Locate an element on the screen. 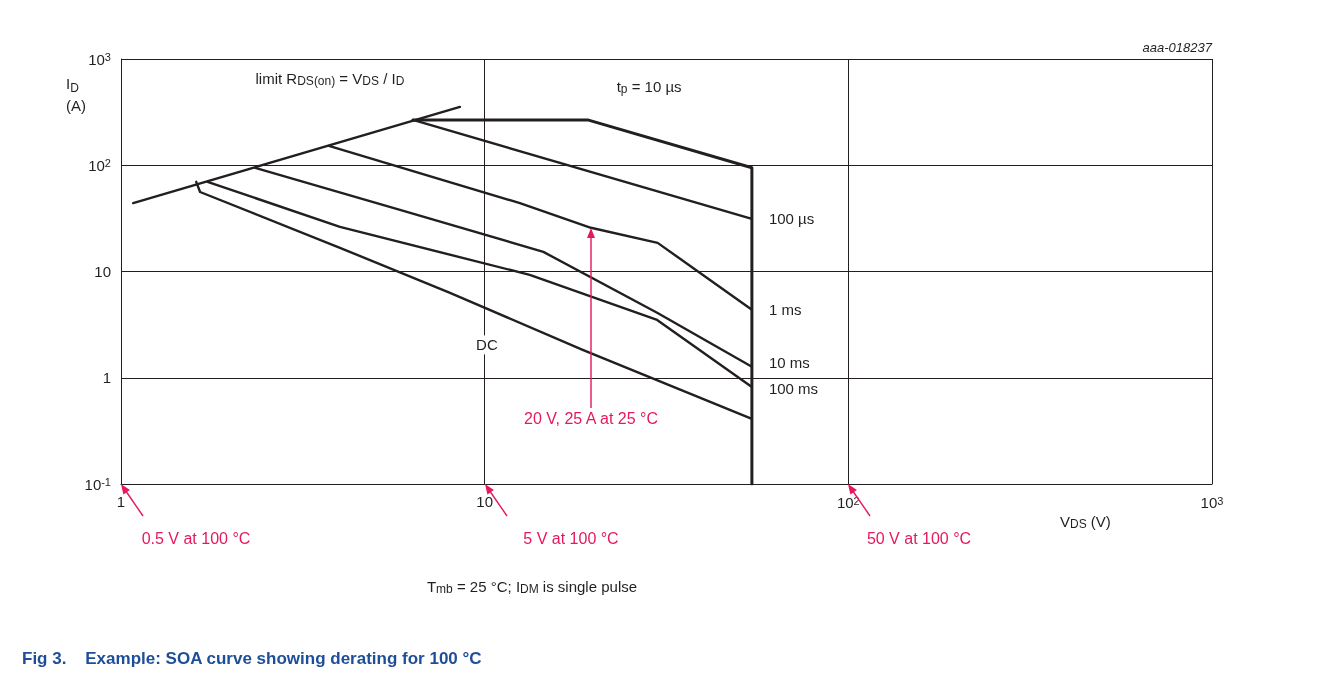 Image resolution: width=1328 pixels, height=682 pixels. series-label: 100 µs is located at coordinates (791, 219).